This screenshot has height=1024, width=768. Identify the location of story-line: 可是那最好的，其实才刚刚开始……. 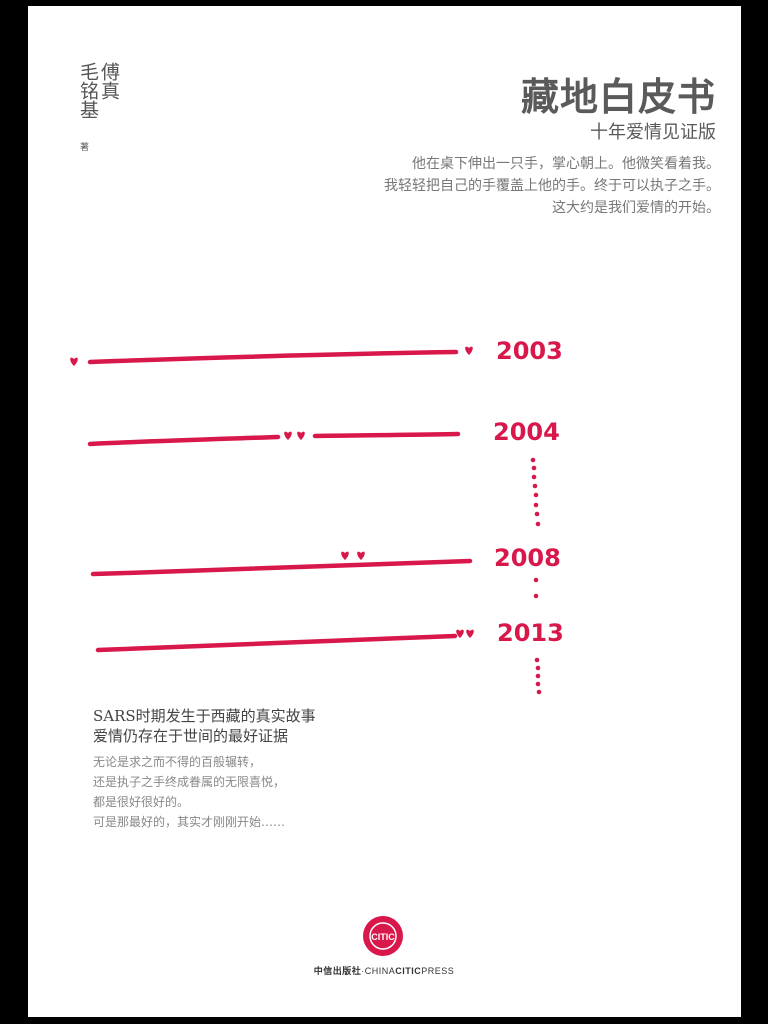
(189, 822).